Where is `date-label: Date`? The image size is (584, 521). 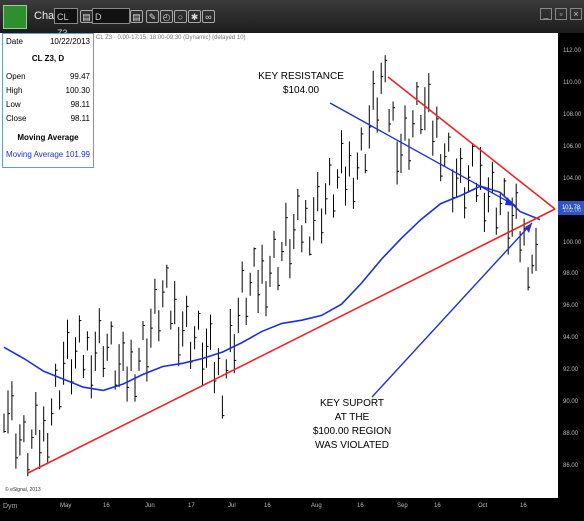
date-label: Date is located at coordinates (14, 41).